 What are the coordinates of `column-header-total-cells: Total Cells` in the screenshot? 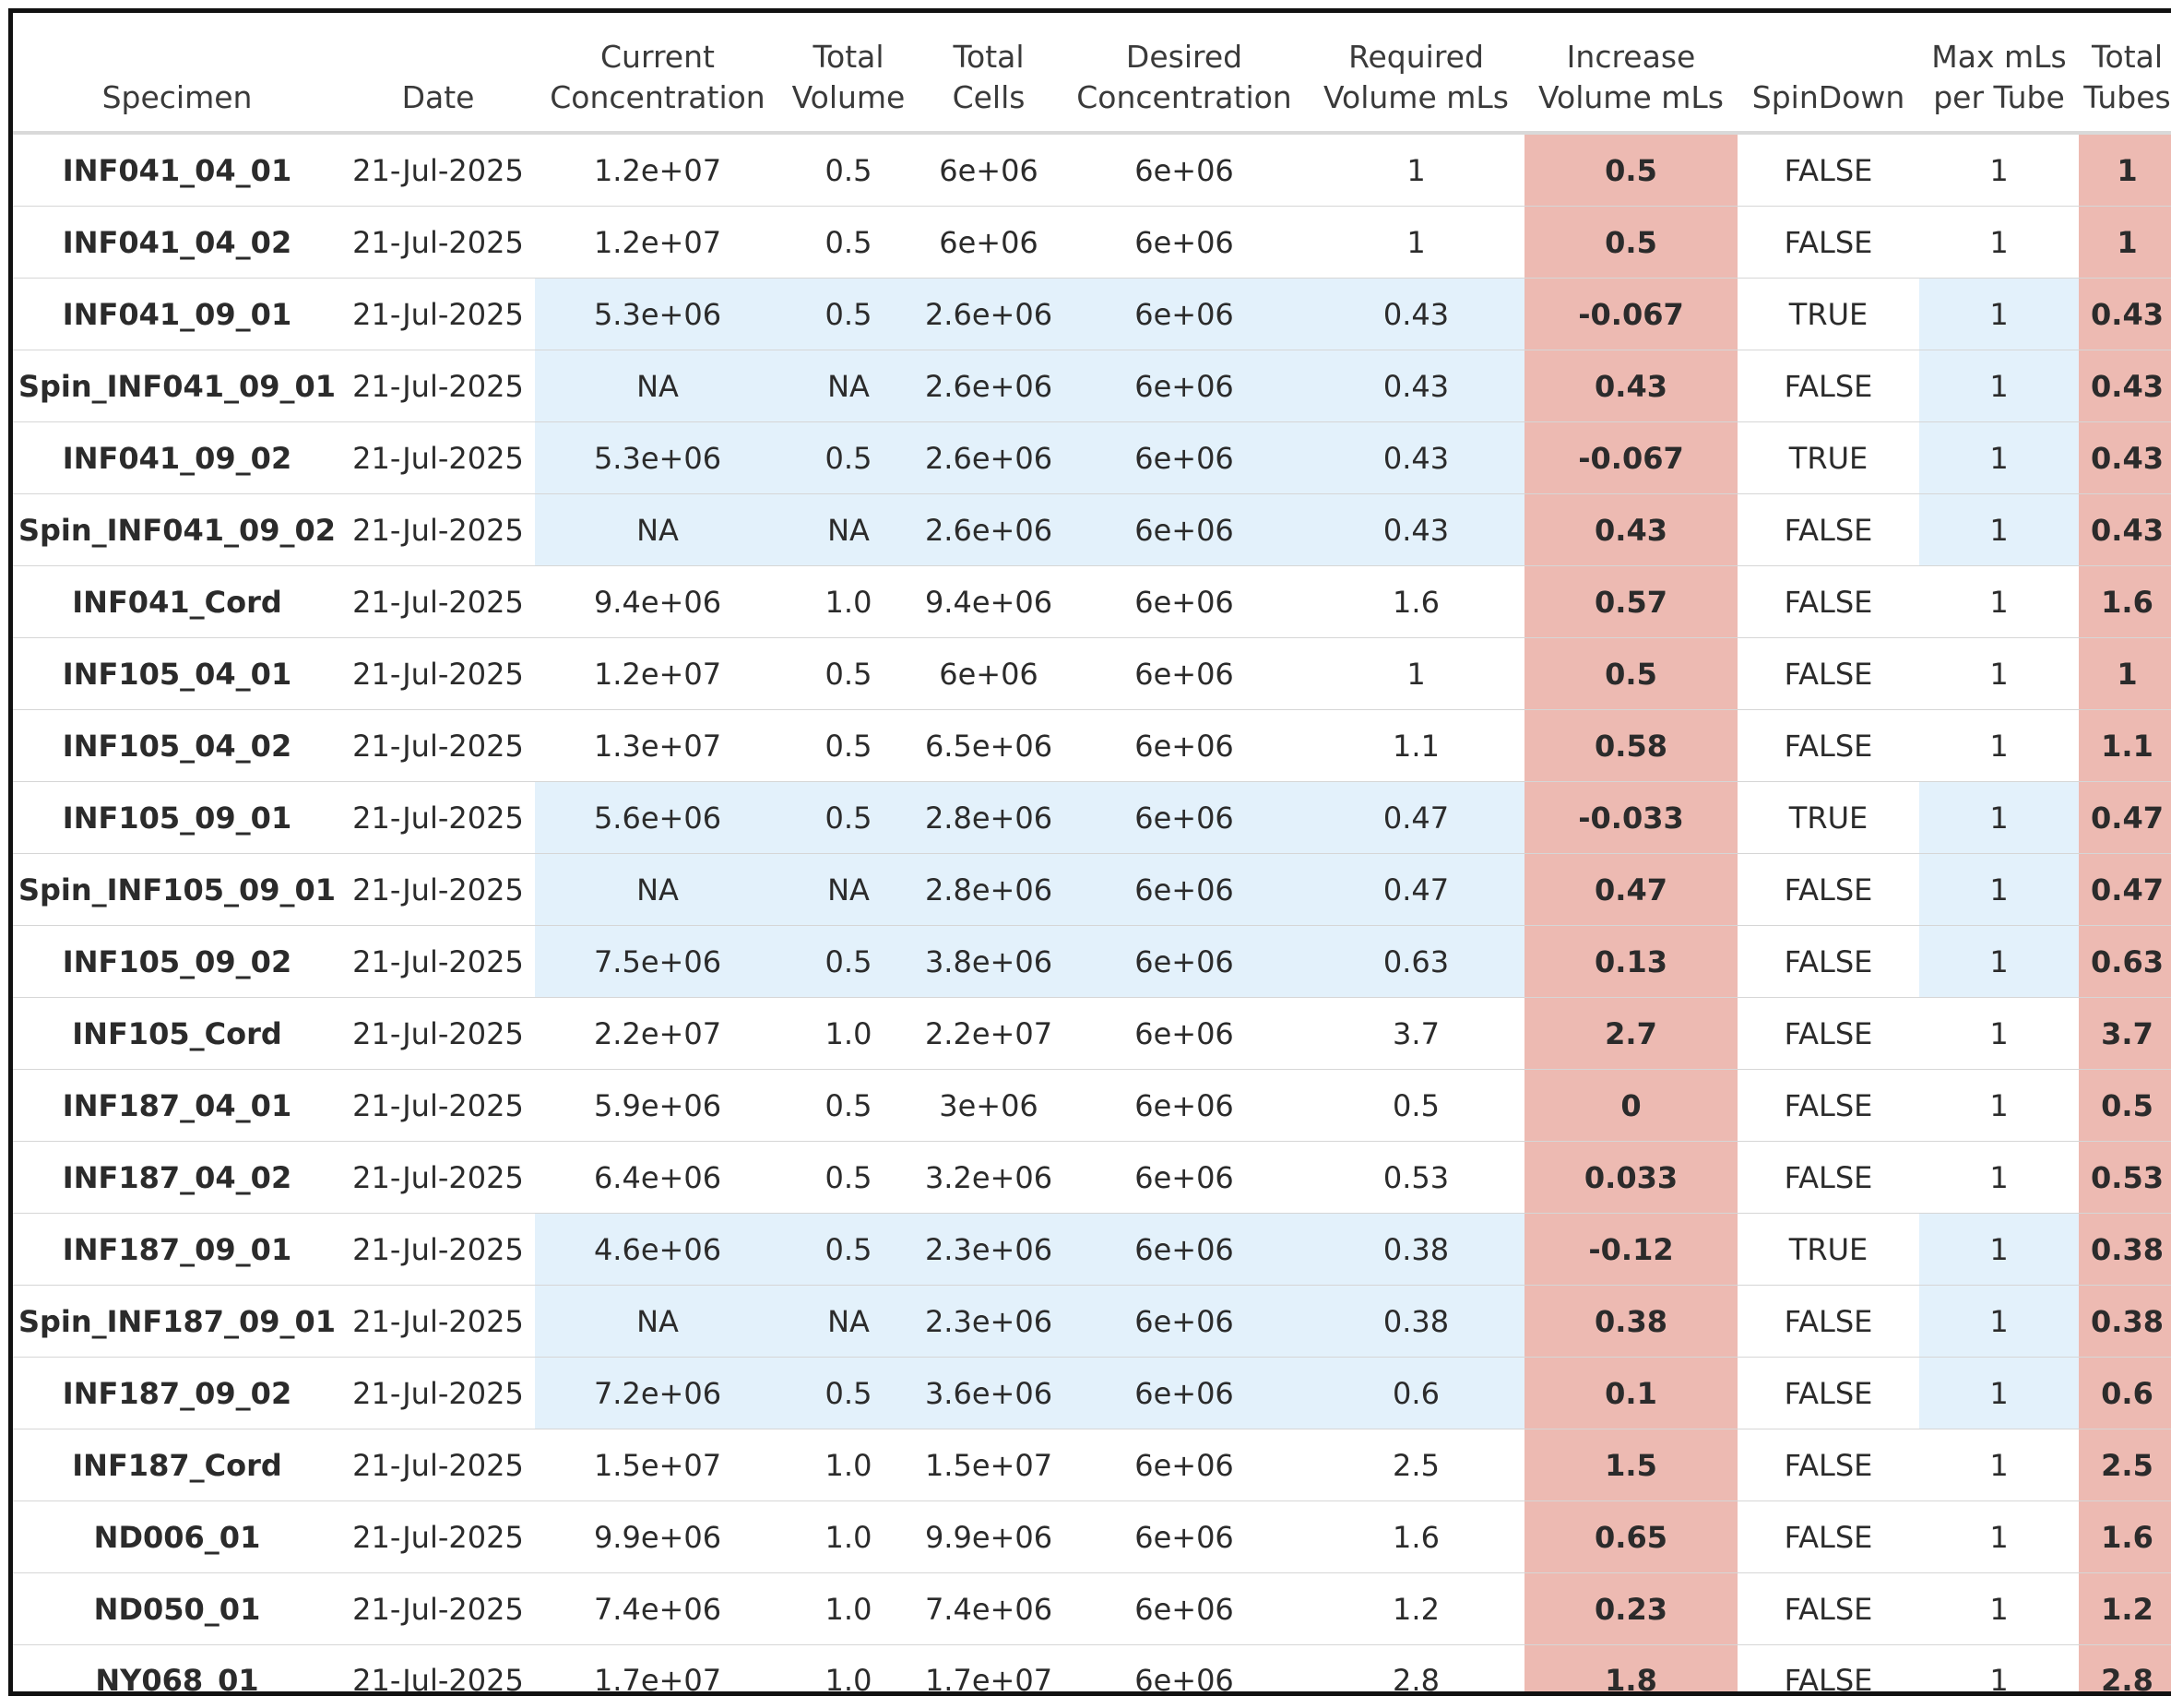 It's located at (989, 74).